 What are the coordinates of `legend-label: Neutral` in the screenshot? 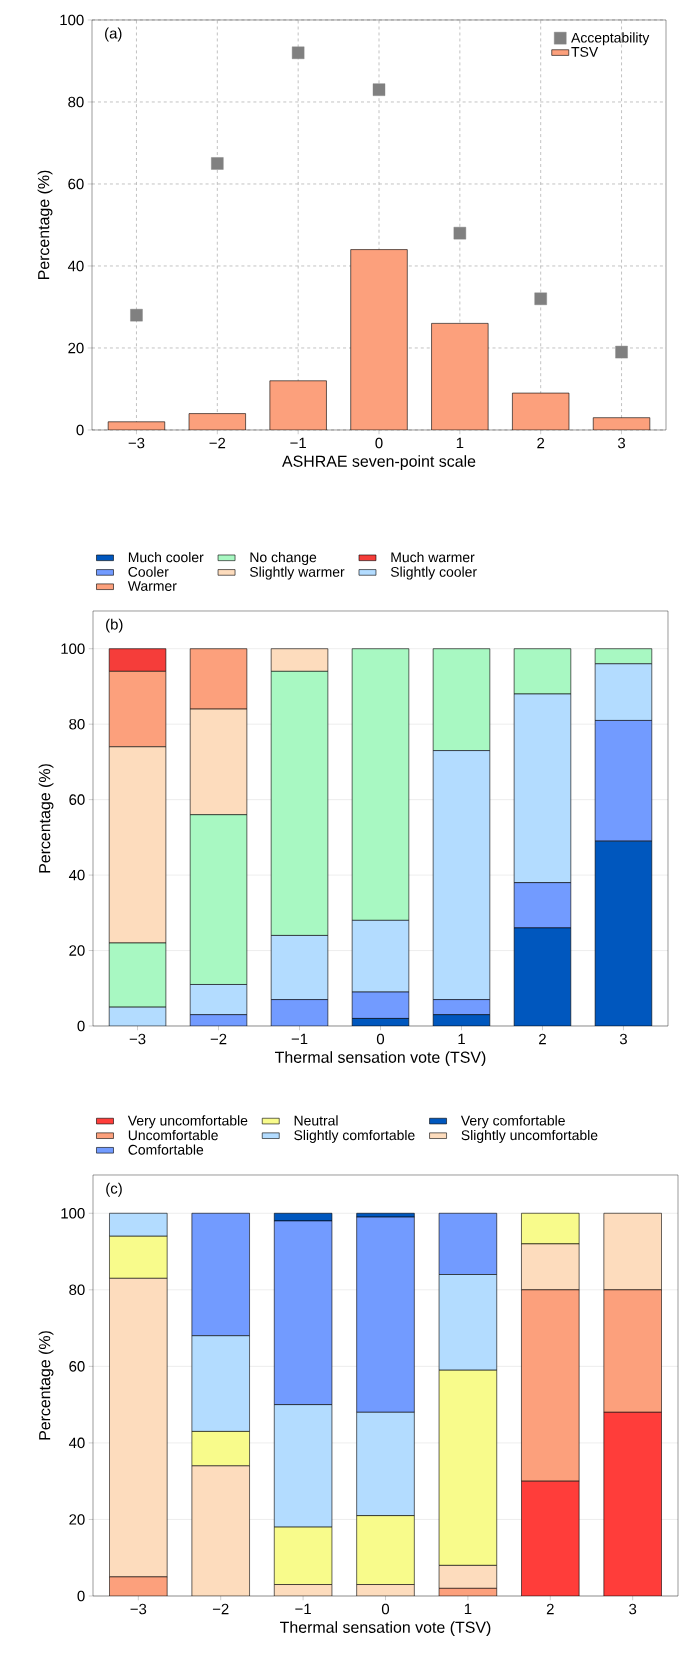 It's located at (316, 1120).